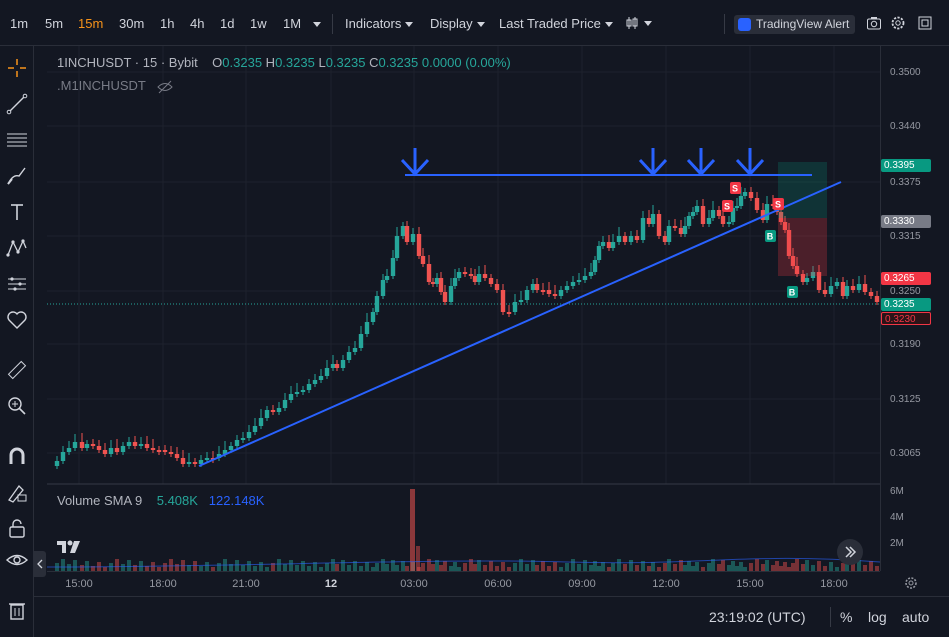 The image size is (949, 637). Describe the element at coordinates (17, 284) in the screenshot. I see `prediction-icon` at that location.